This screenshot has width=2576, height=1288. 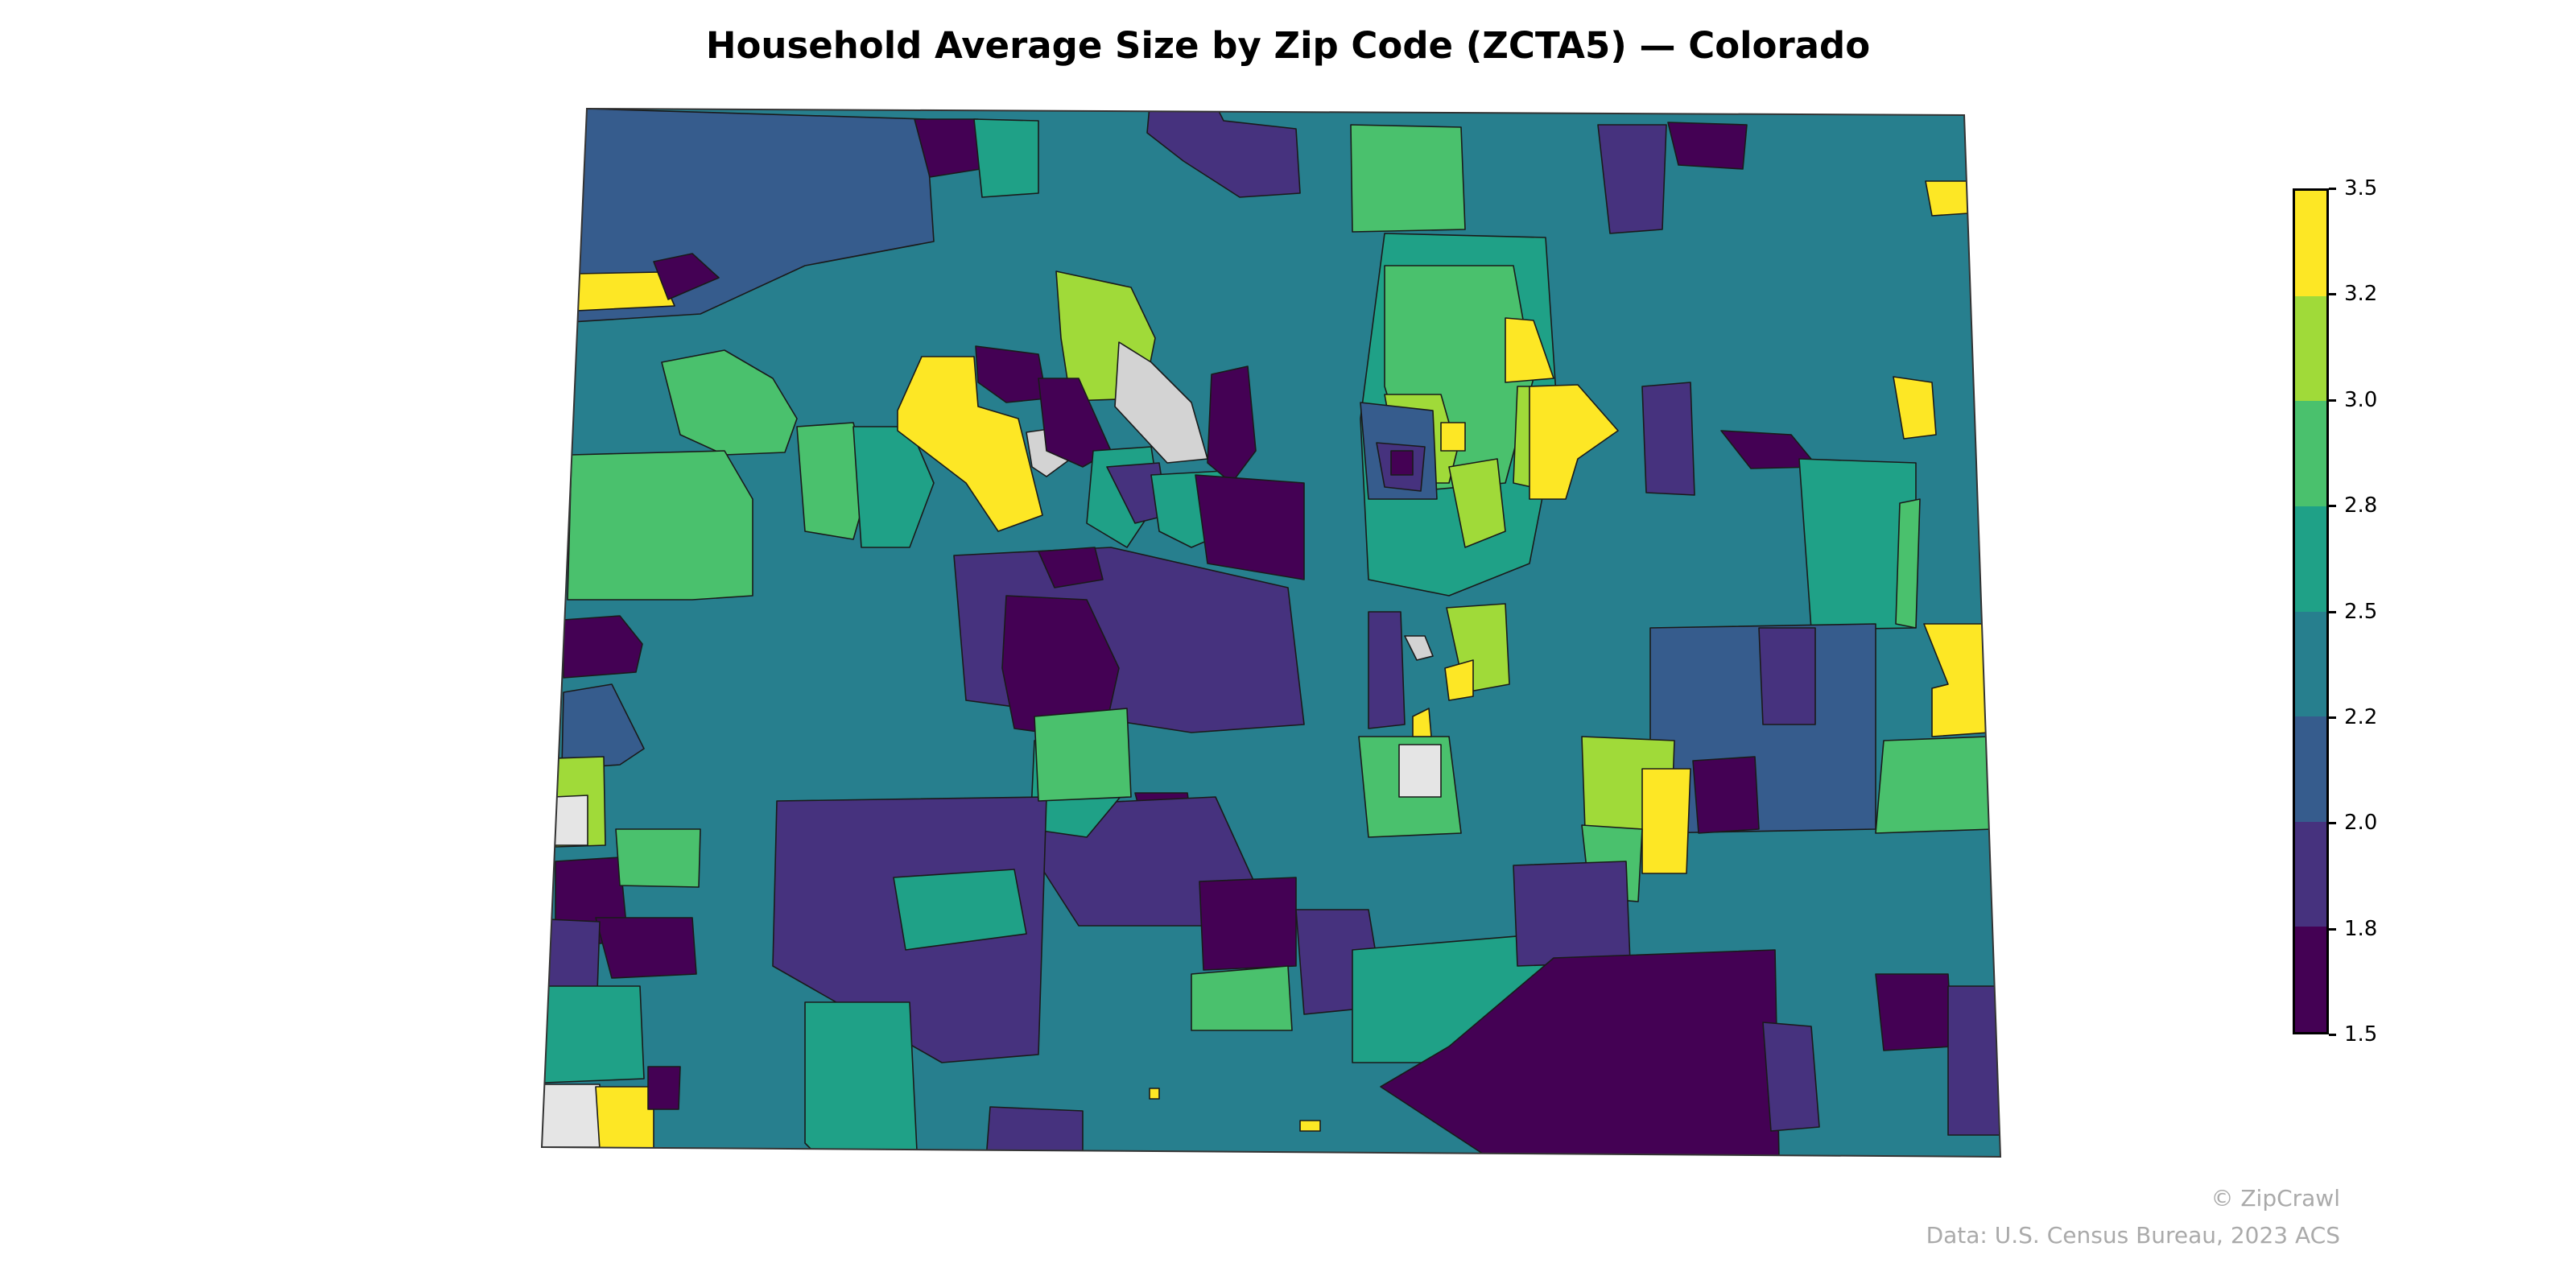 I want to click on colorbar-tick-label: 3.0, so click(x=2361, y=400).